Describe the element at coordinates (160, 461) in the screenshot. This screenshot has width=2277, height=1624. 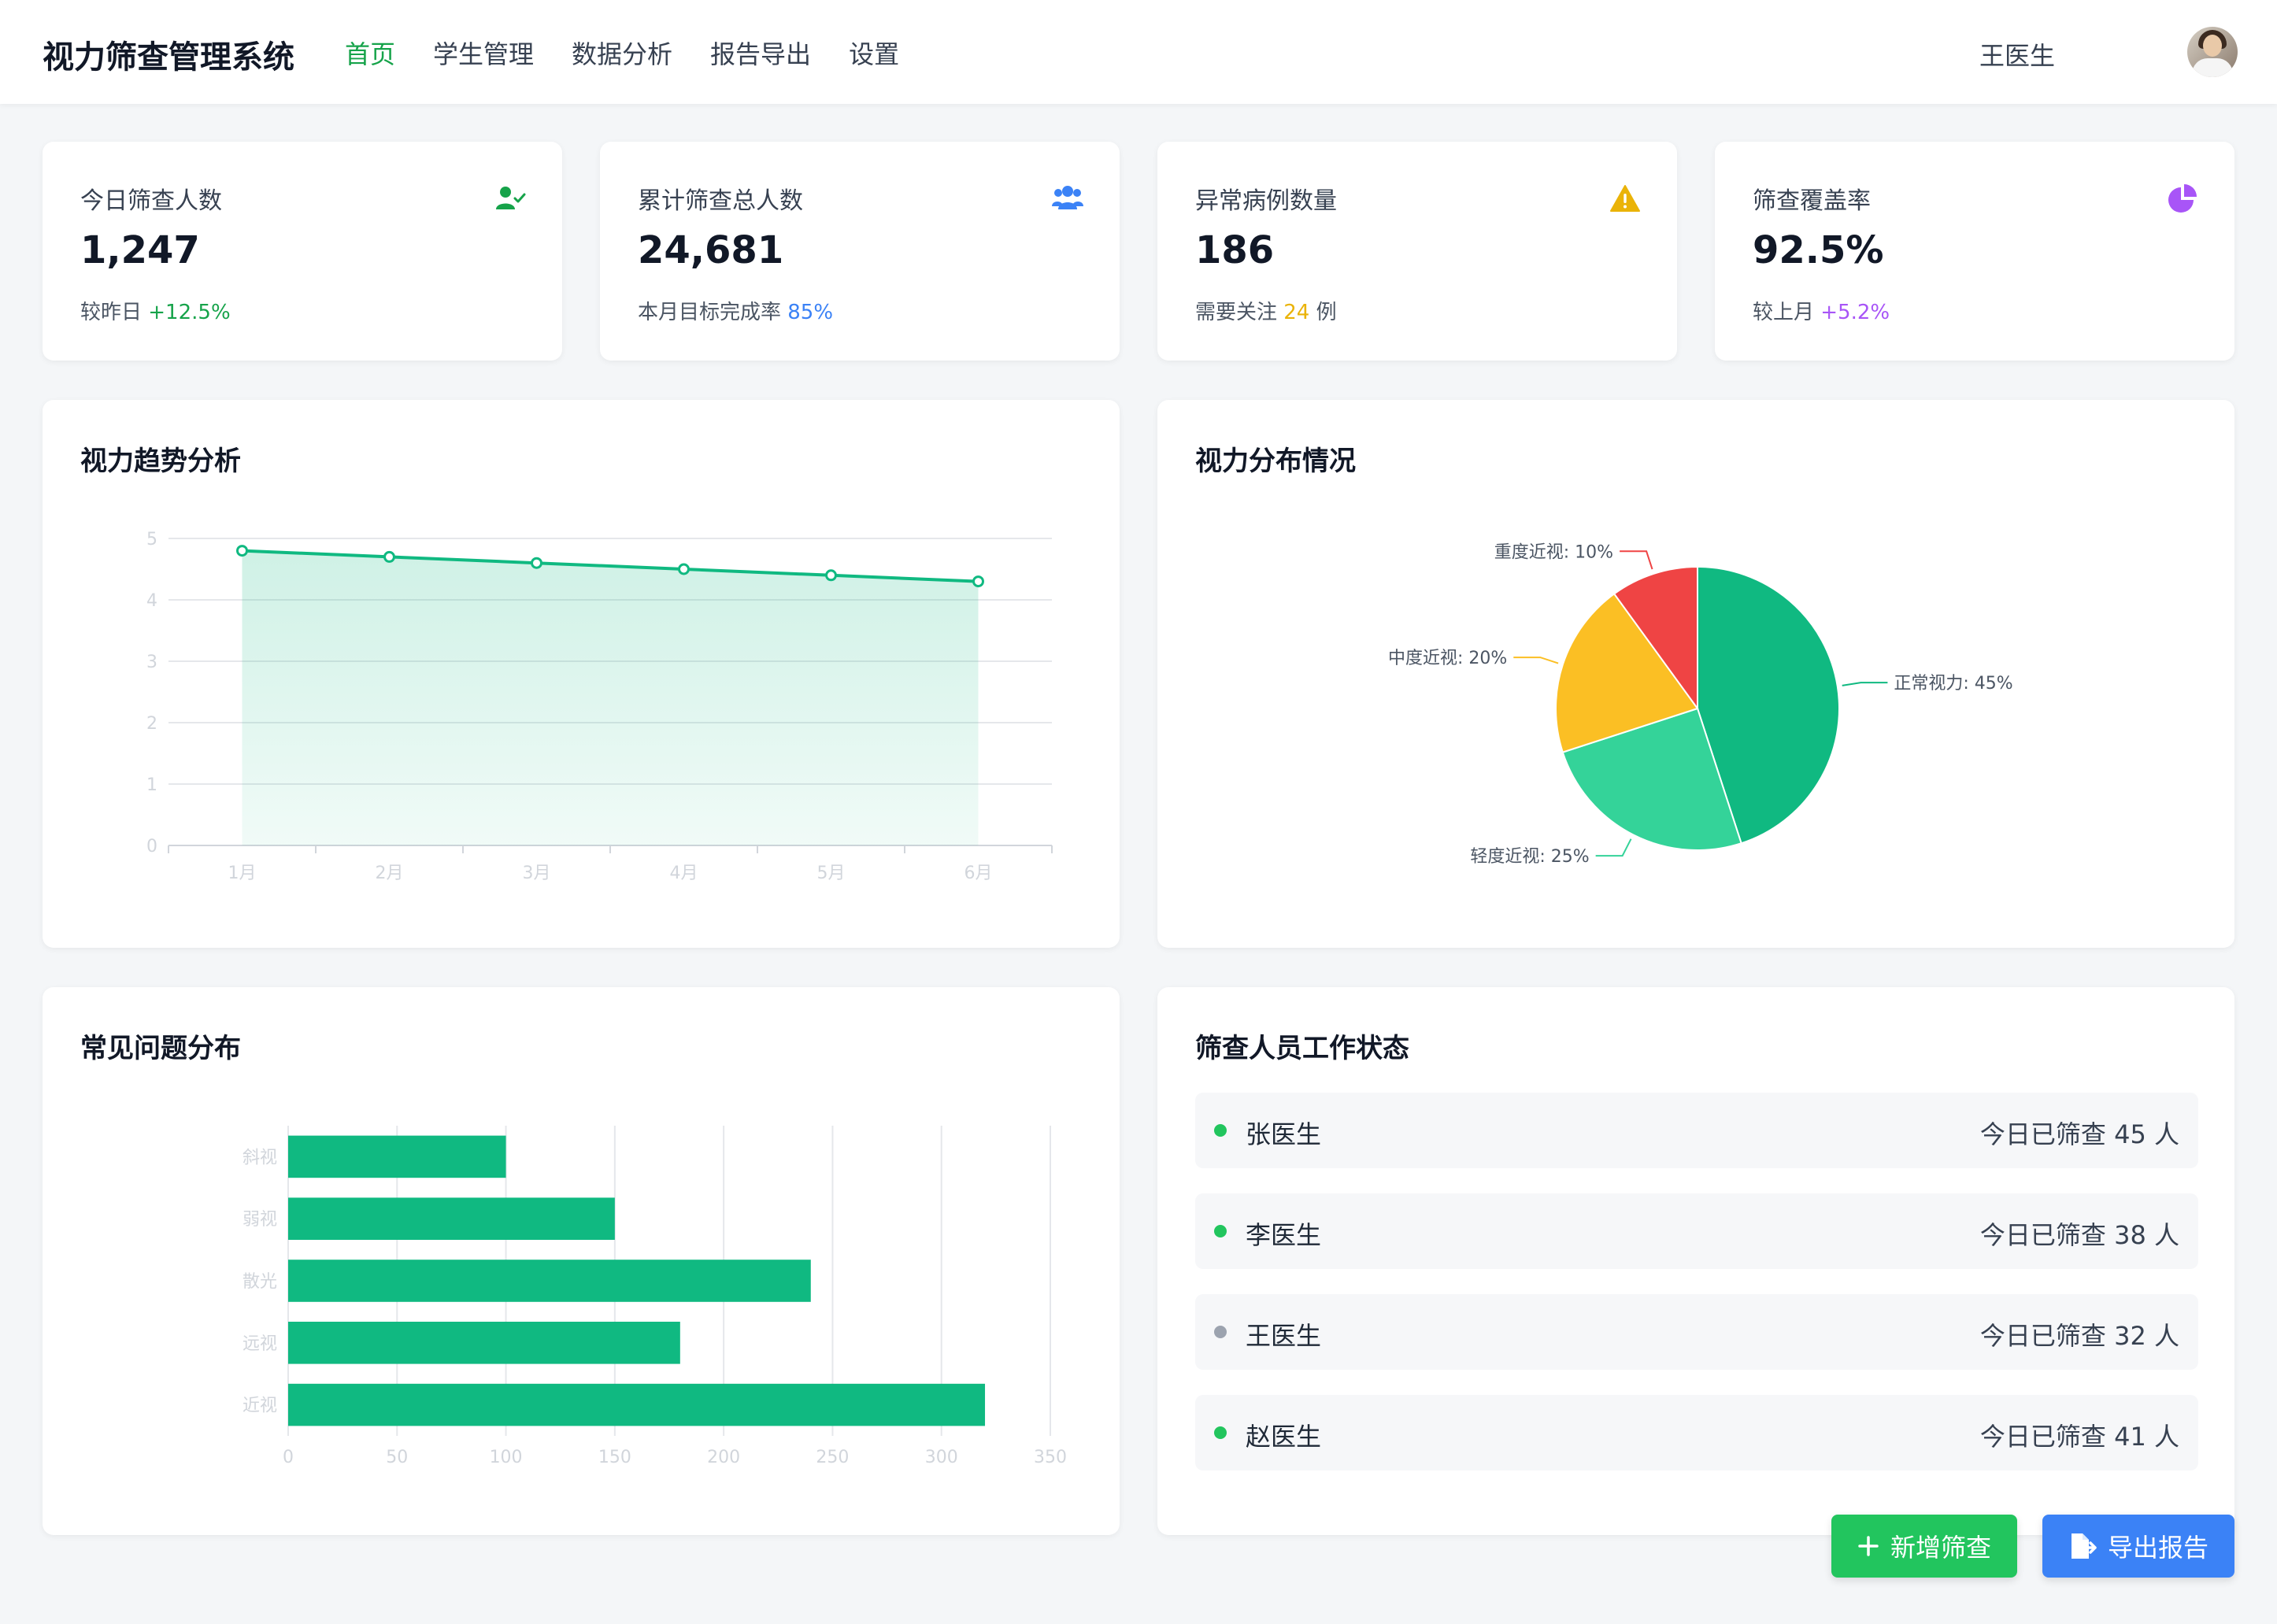
I see `card-title: 视力趋势分析` at that location.